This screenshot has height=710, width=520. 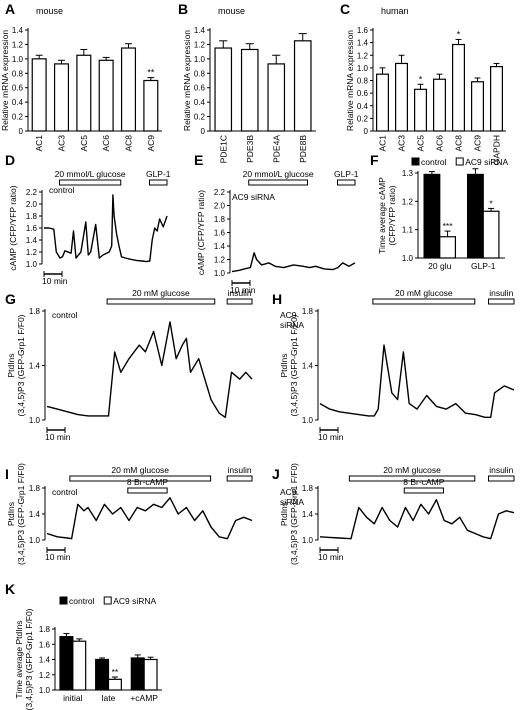 I want to click on y-axis-label: Time average PtdIns, so click(x=19, y=659).